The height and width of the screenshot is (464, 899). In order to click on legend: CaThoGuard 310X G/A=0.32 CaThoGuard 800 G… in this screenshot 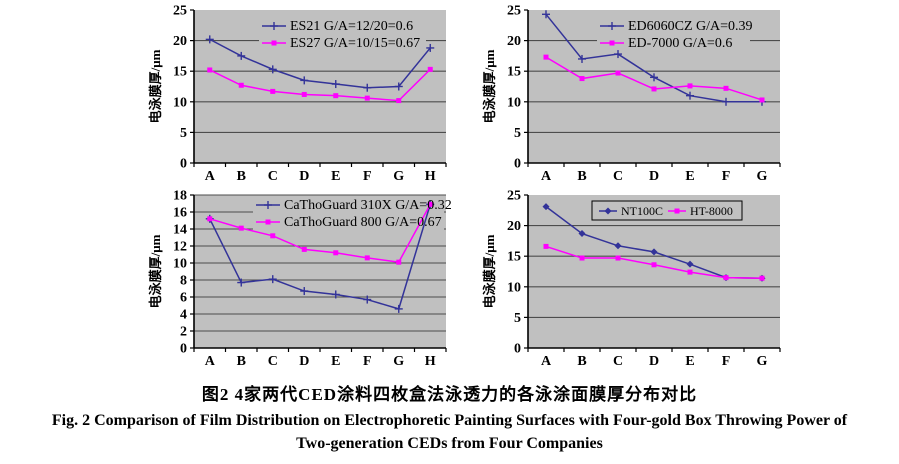, I will do `click(354, 214)`.